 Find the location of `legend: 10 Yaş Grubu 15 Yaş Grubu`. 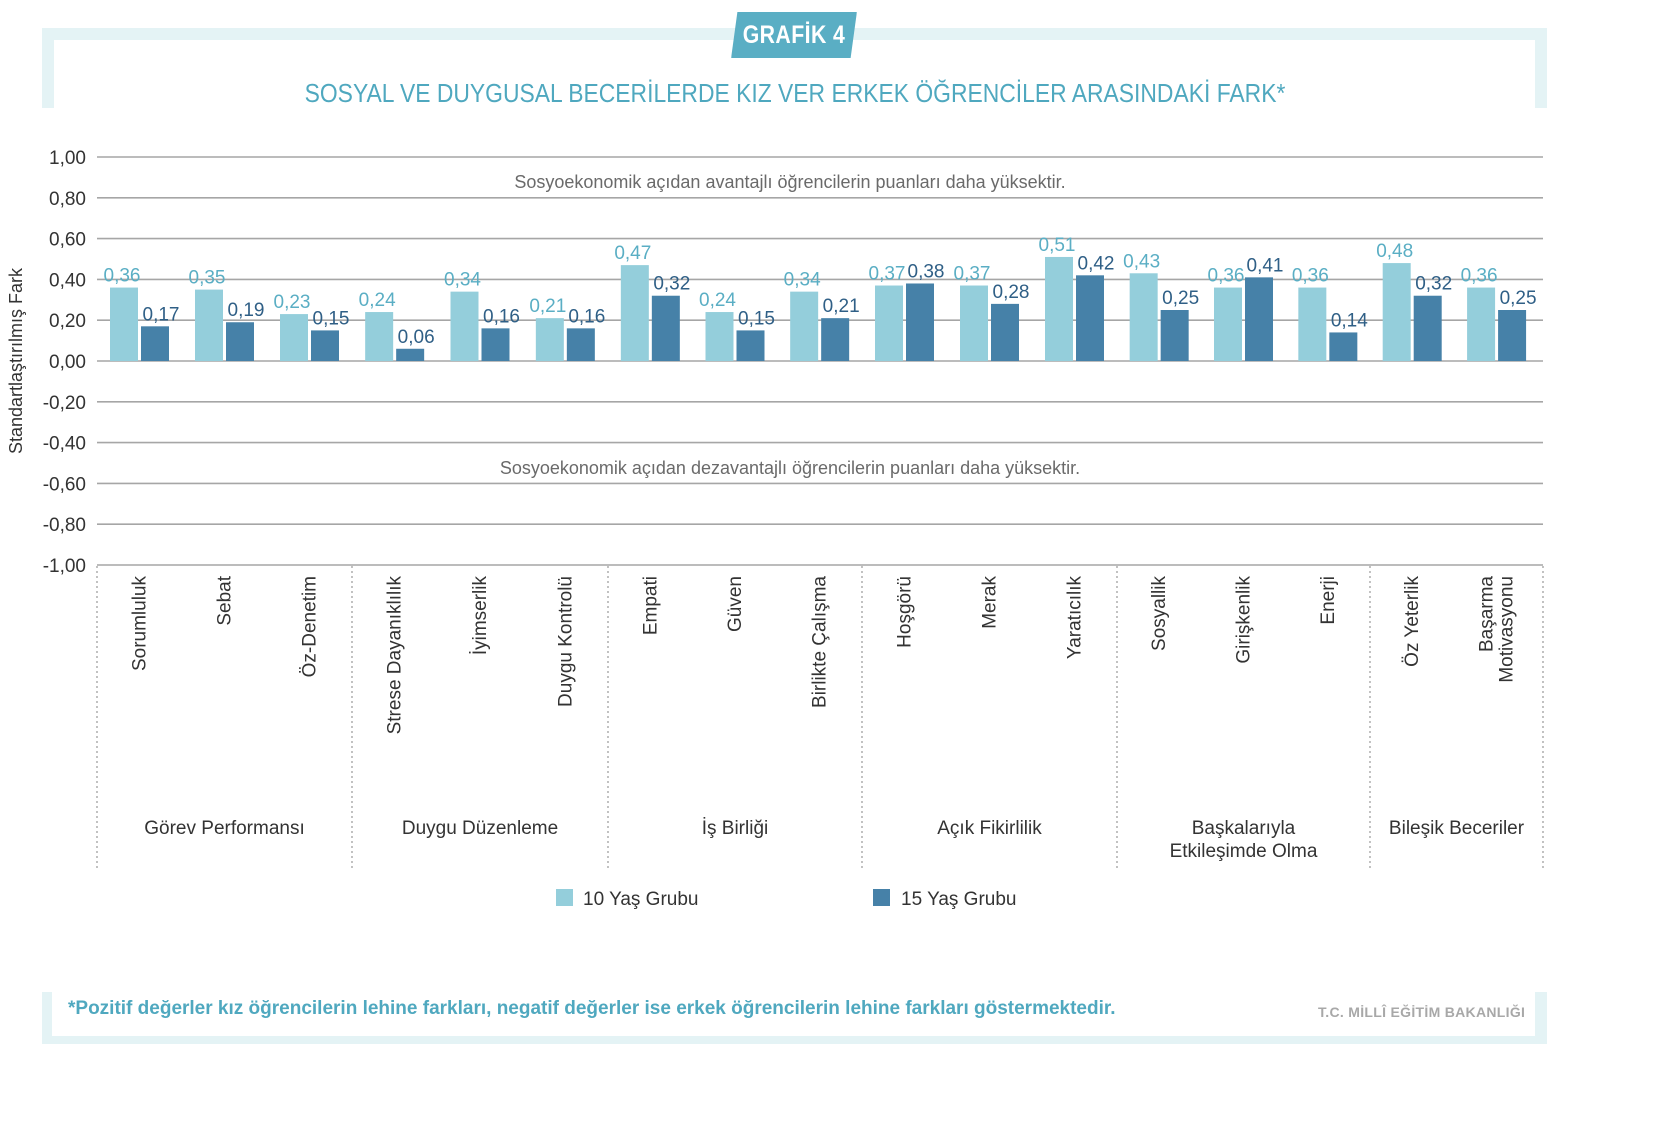

legend: 10 Yaş Grubu 15 Yaş Grubu is located at coordinates (786, 899).